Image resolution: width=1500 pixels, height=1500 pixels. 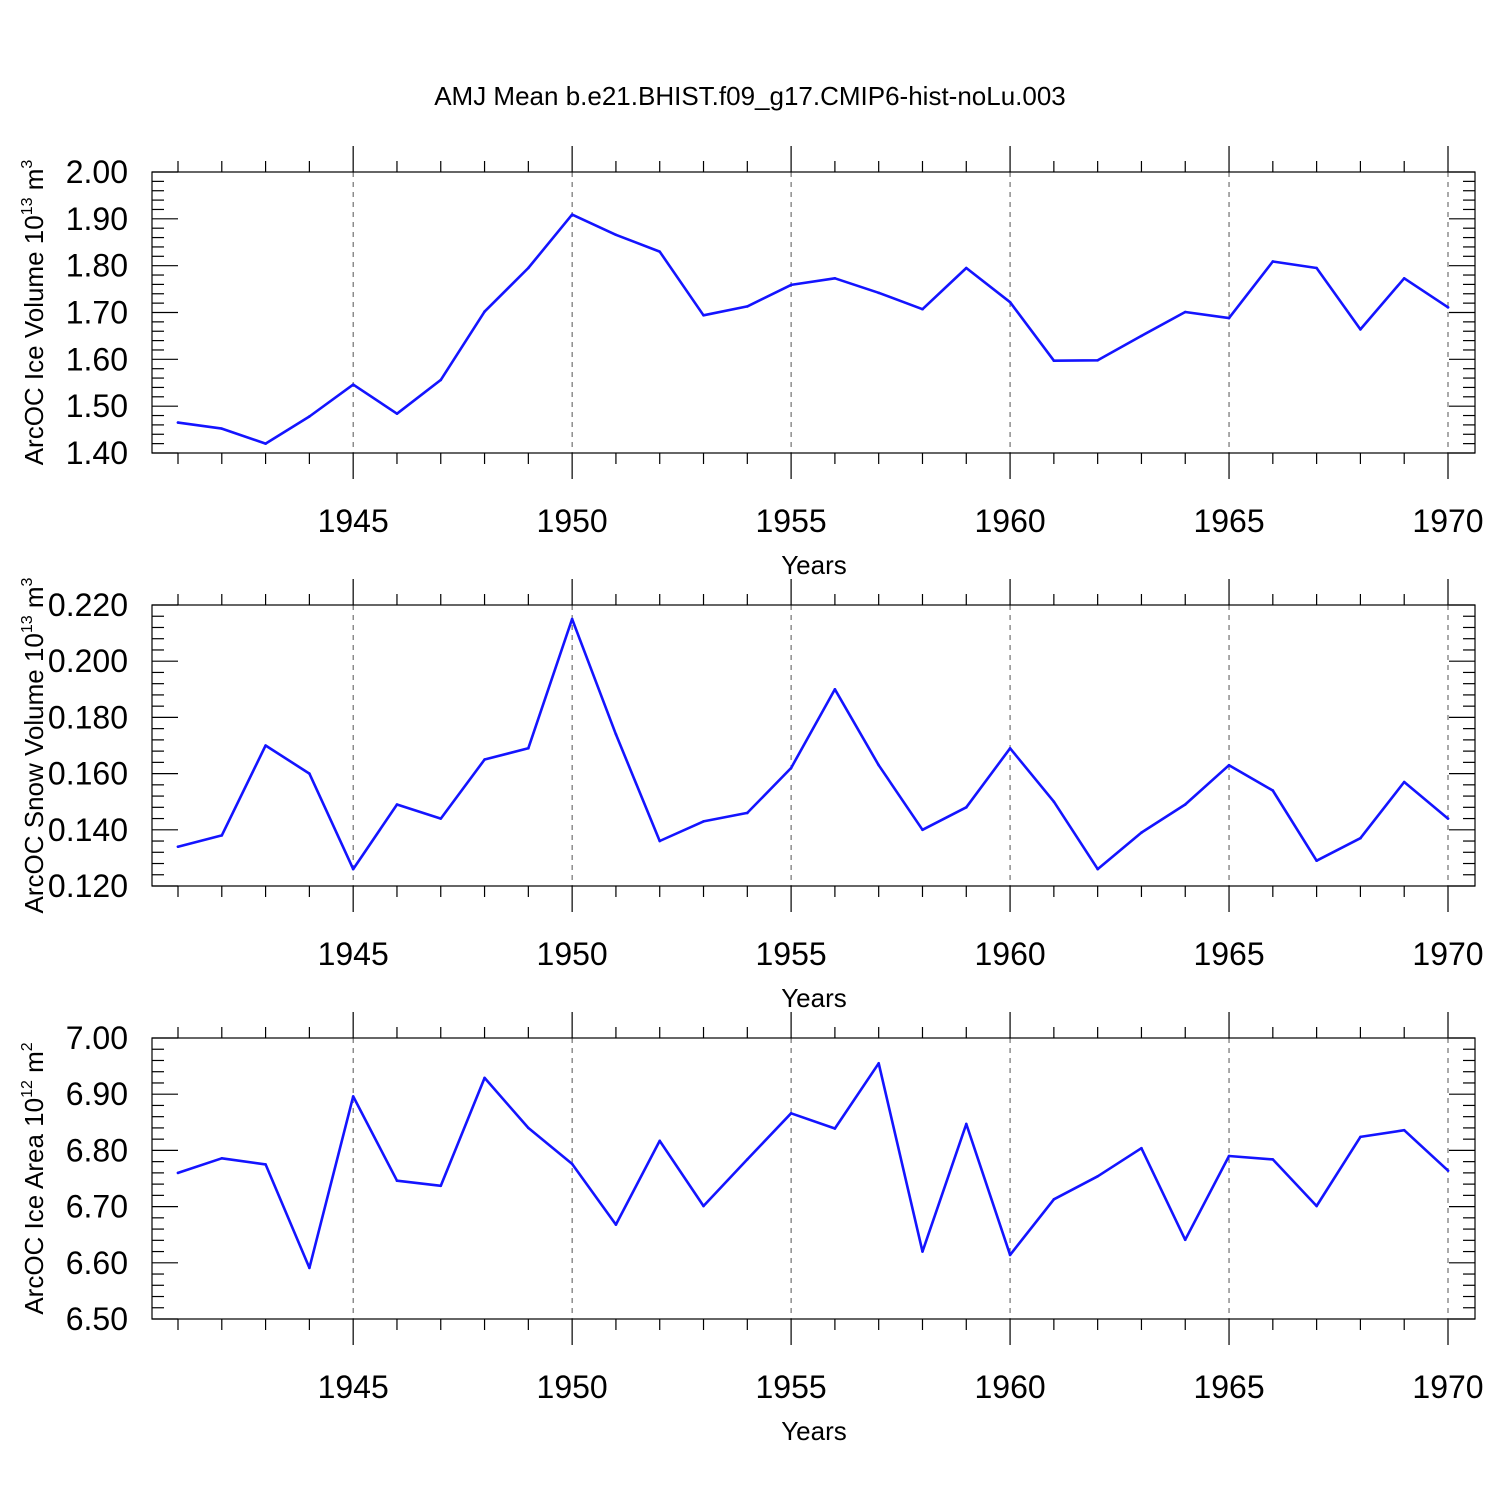 I want to click on y-axis-label-superscript: 12, so click(x=27, y=1089).